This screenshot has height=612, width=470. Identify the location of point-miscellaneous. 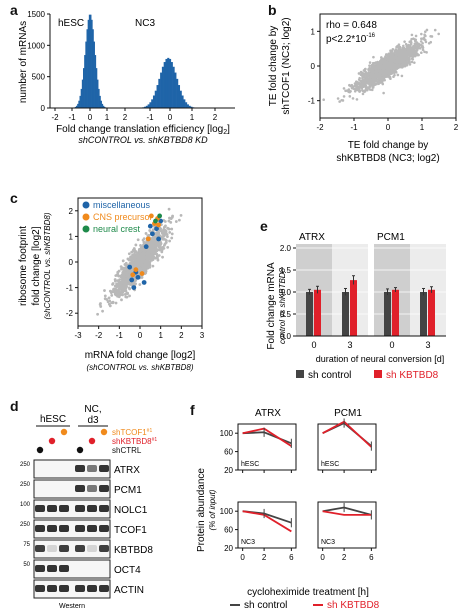
(150, 226).